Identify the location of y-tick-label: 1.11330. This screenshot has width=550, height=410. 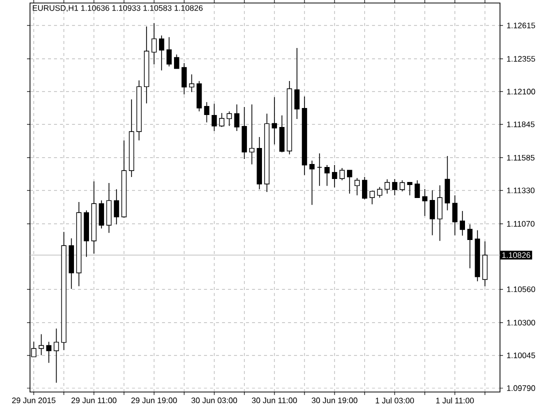
(521, 191).